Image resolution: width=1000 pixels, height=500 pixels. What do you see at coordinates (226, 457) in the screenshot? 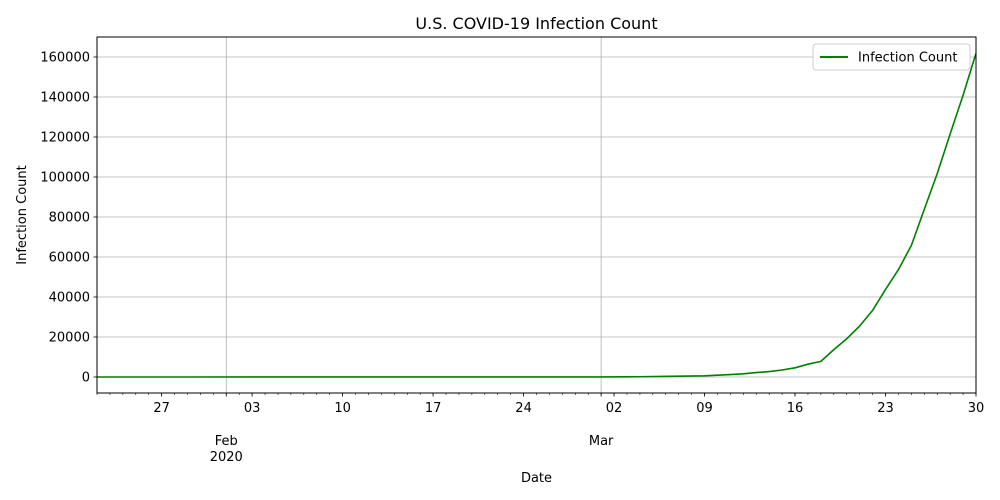
I see `x-tick-label: 2020` at bounding box center [226, 457].